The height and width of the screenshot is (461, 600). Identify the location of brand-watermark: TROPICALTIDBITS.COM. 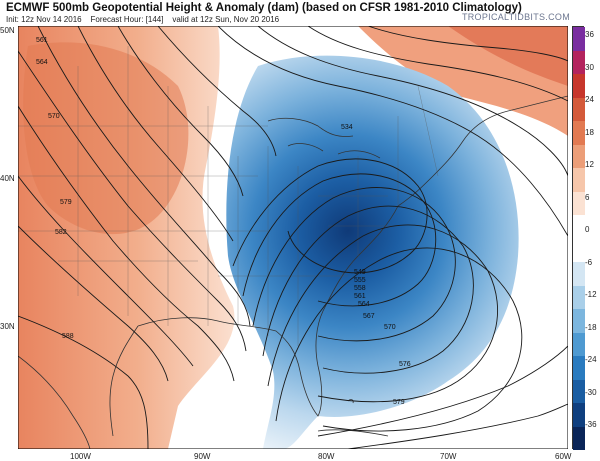
(515, 17).